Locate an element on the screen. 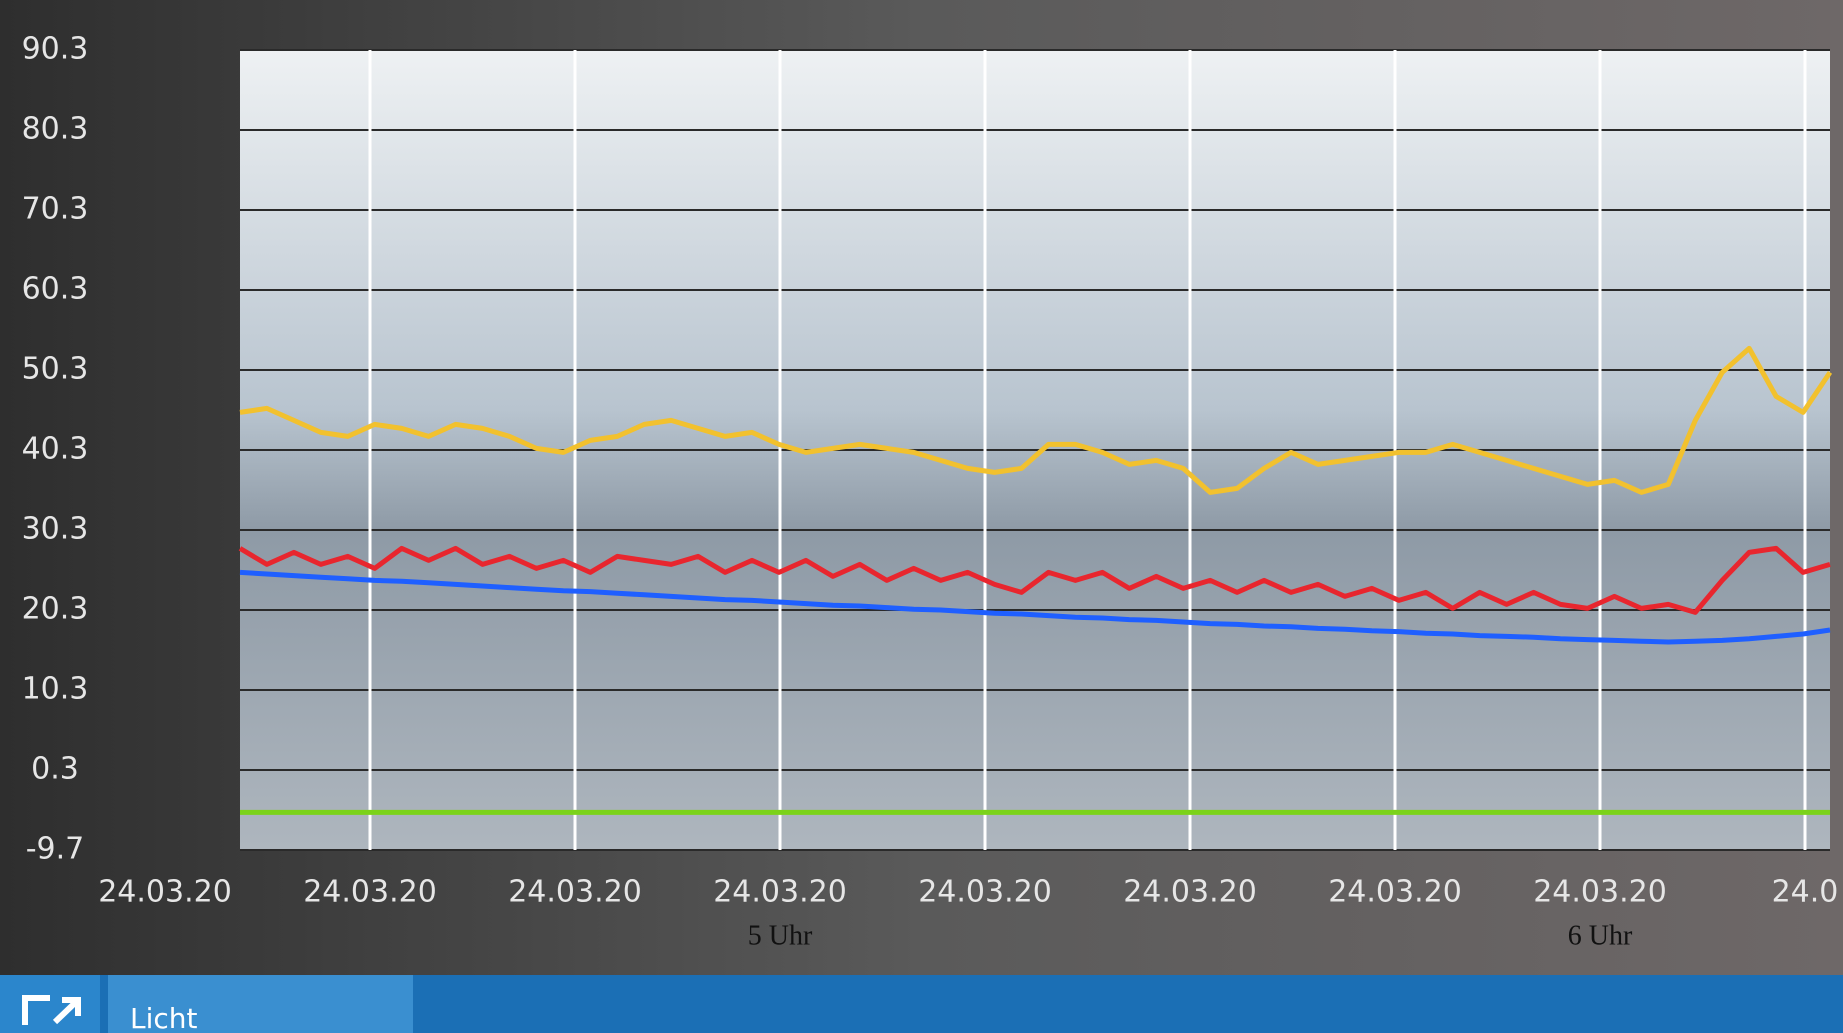  y-tick-label: 40.3 is located at coordinates (55, 449).